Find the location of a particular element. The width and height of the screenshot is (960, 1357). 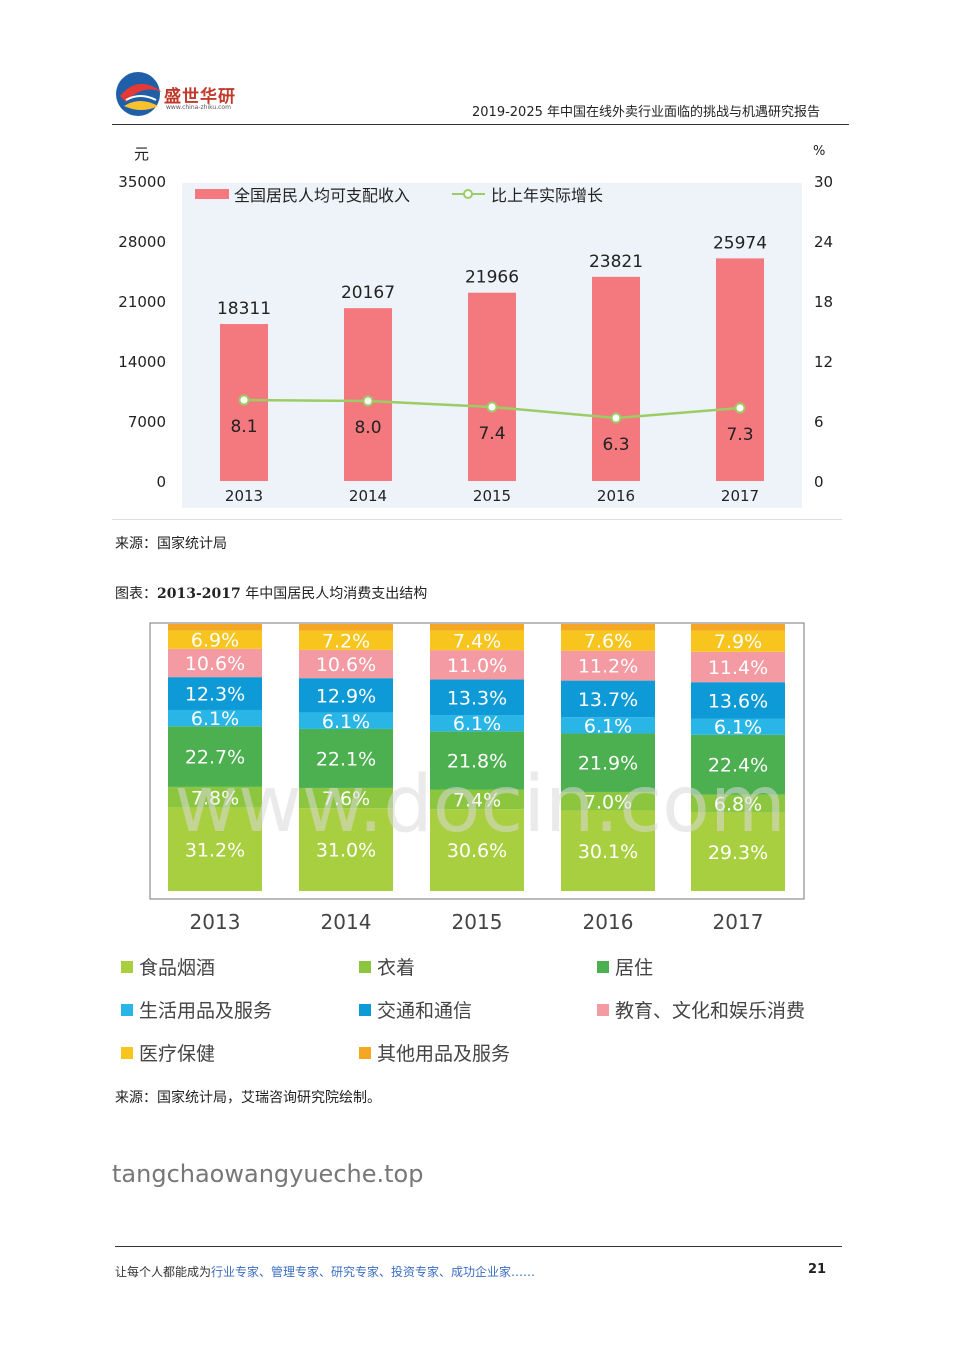

consumption-value-label: 22.7% is located at coordinates (215, 758).